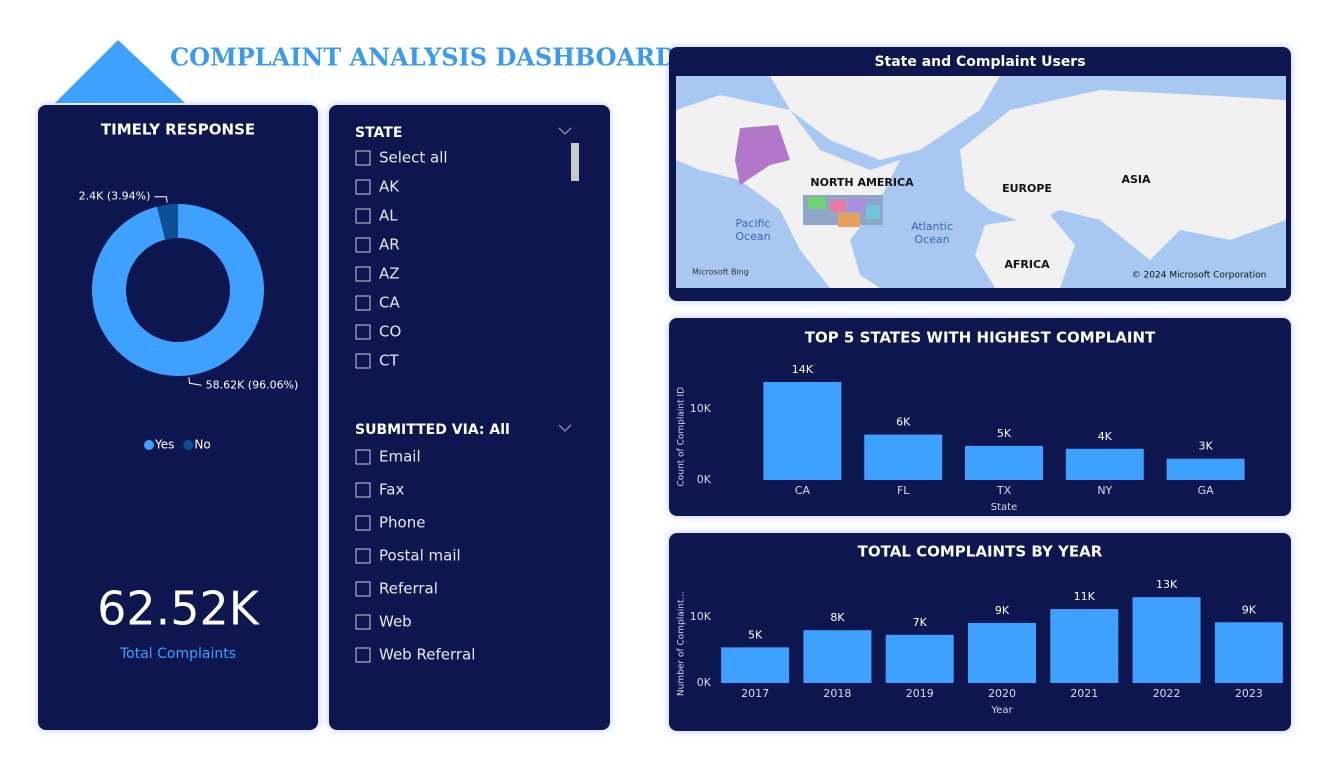  What do you see at coordinates (837, 693) in the screenshot?
I see `x-tick-label: 2018` at bounding box center [837, 693].